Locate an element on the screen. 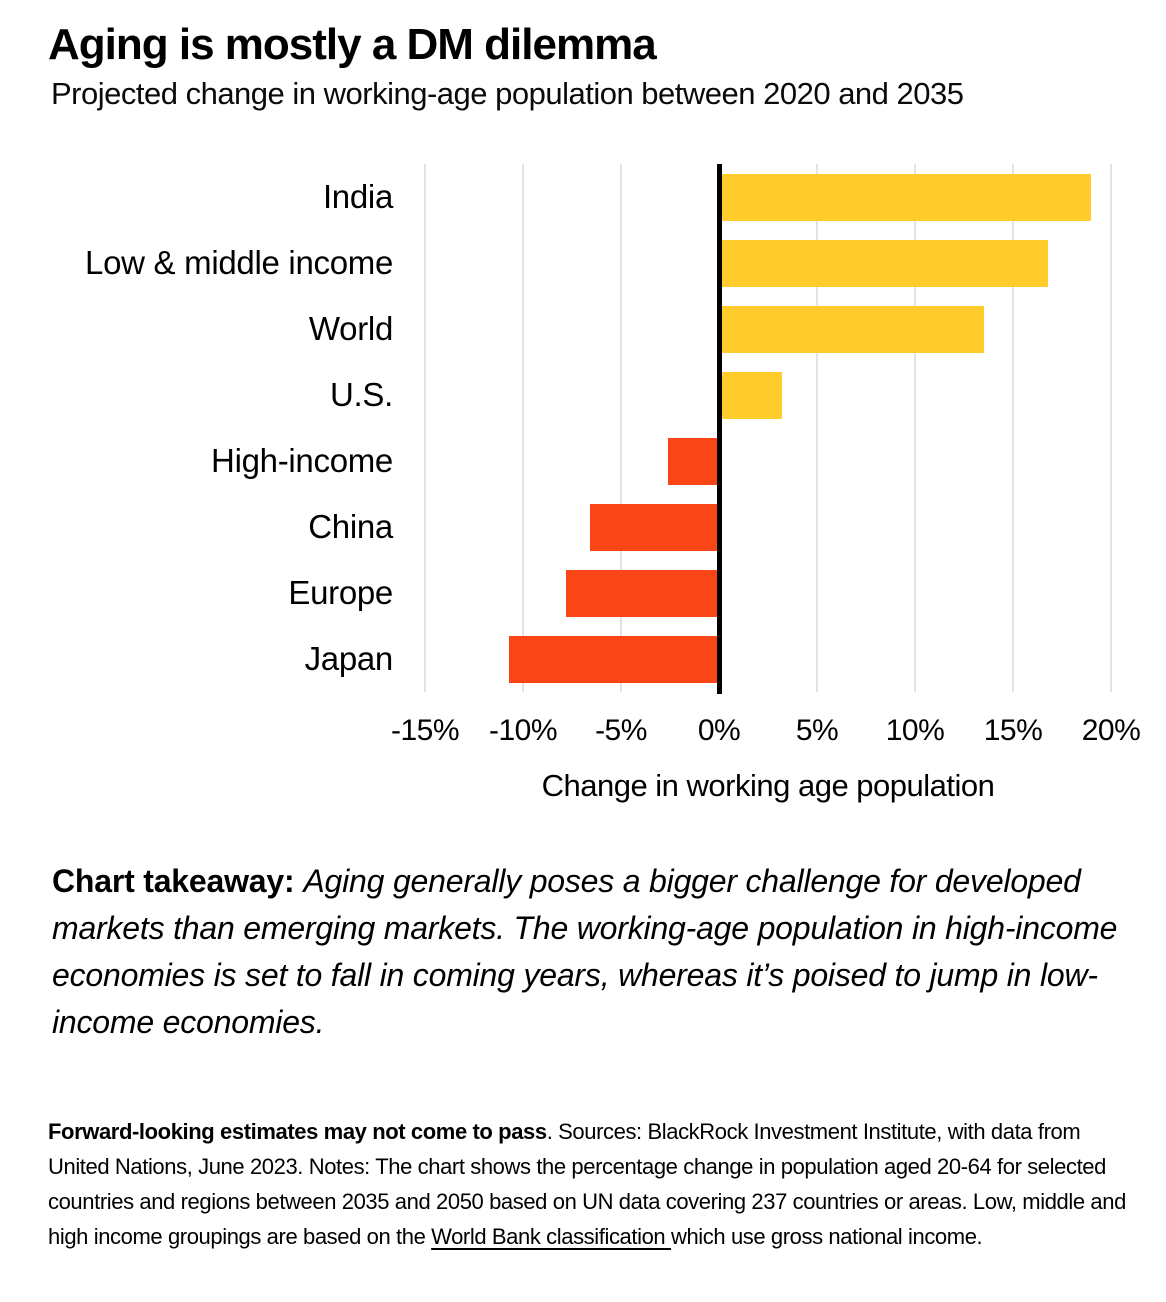  footnote-ending-text: which use gross national income. is located at coordinates (826, 1236).